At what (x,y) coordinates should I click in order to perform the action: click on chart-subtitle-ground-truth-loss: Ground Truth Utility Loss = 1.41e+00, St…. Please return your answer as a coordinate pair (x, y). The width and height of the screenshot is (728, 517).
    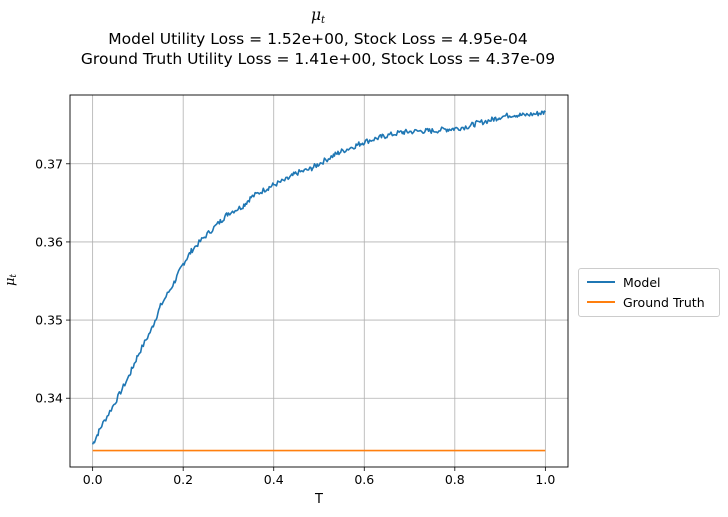
    Looking at the image, I should click on (318, 59).